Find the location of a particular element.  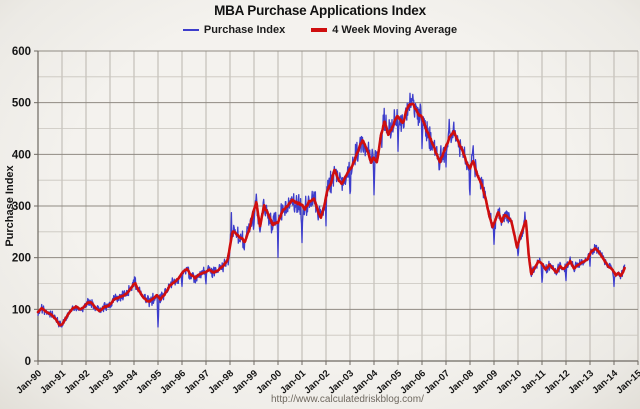

x-tick-label: Jan-98 is located at coordinates (221, 382).